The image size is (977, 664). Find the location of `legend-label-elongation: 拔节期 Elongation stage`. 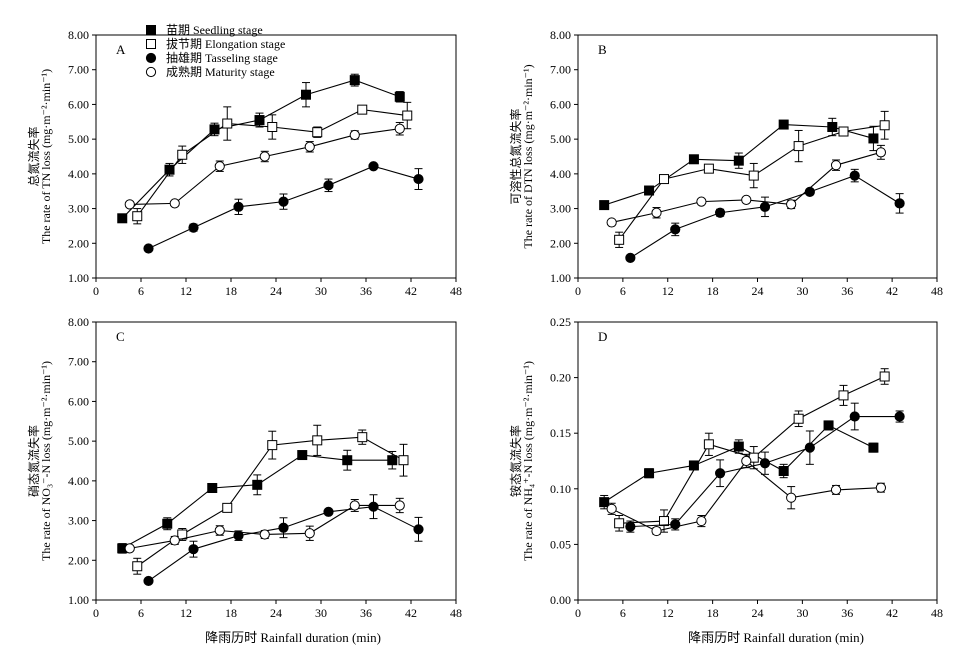

legend-label-elongation: 拔节期 Elongation stage is located at coordinates (225, 43).